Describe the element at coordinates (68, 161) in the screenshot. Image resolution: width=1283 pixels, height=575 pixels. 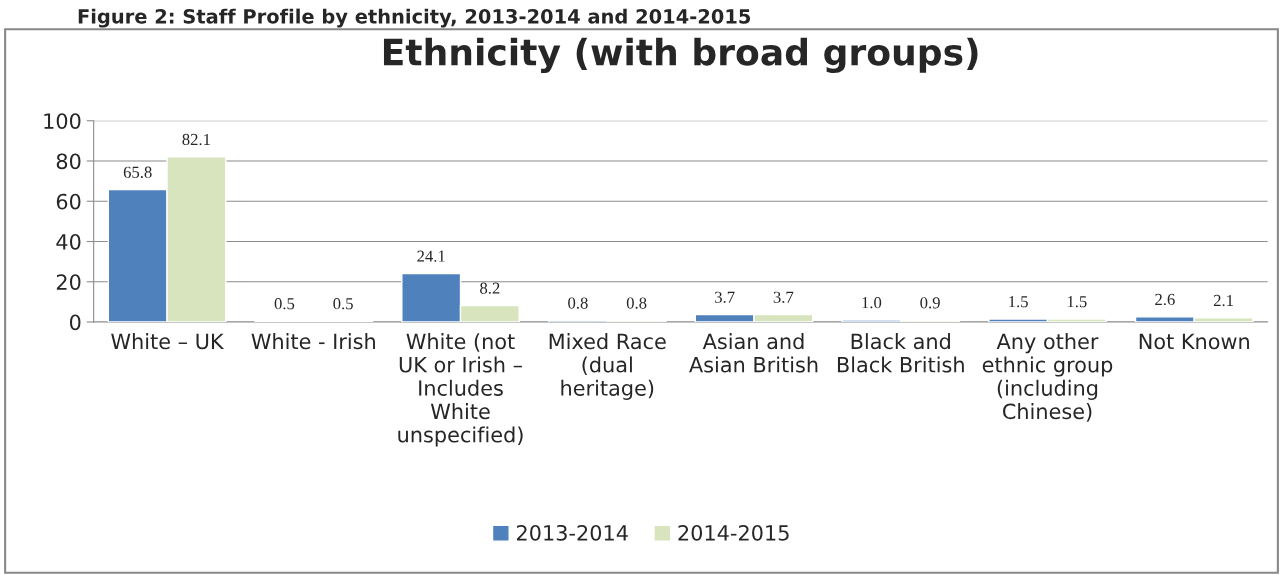
I see `y-tick-label: 80` at that location.